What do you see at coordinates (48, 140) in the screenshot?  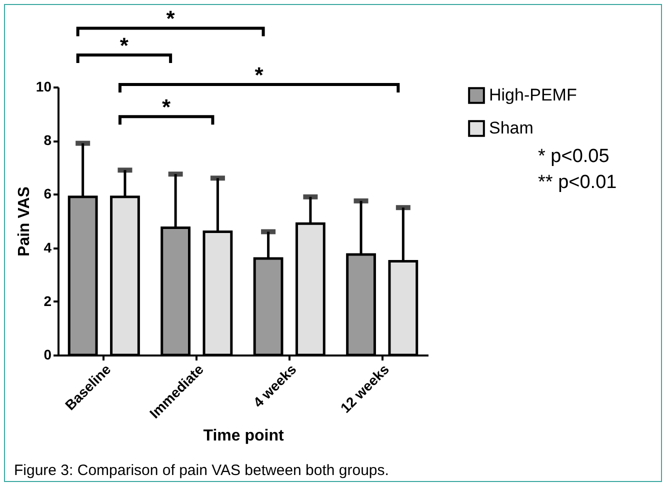 I see `y-tick-label: 8` at bounding box center [48, 140].